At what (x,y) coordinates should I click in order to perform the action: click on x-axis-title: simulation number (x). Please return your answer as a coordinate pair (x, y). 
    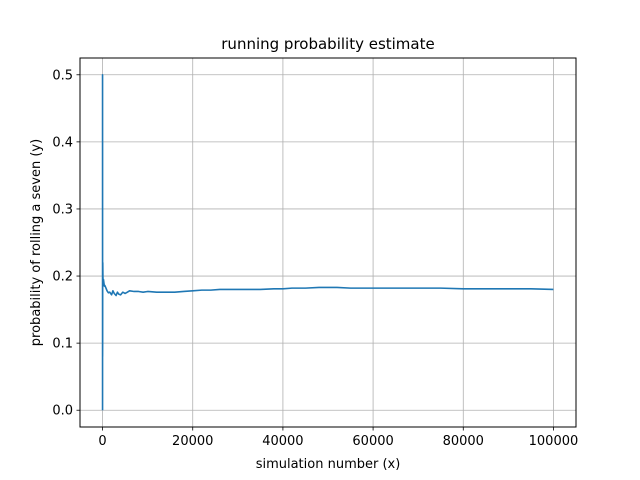
    Looking at the image, I should click on (328, 464).